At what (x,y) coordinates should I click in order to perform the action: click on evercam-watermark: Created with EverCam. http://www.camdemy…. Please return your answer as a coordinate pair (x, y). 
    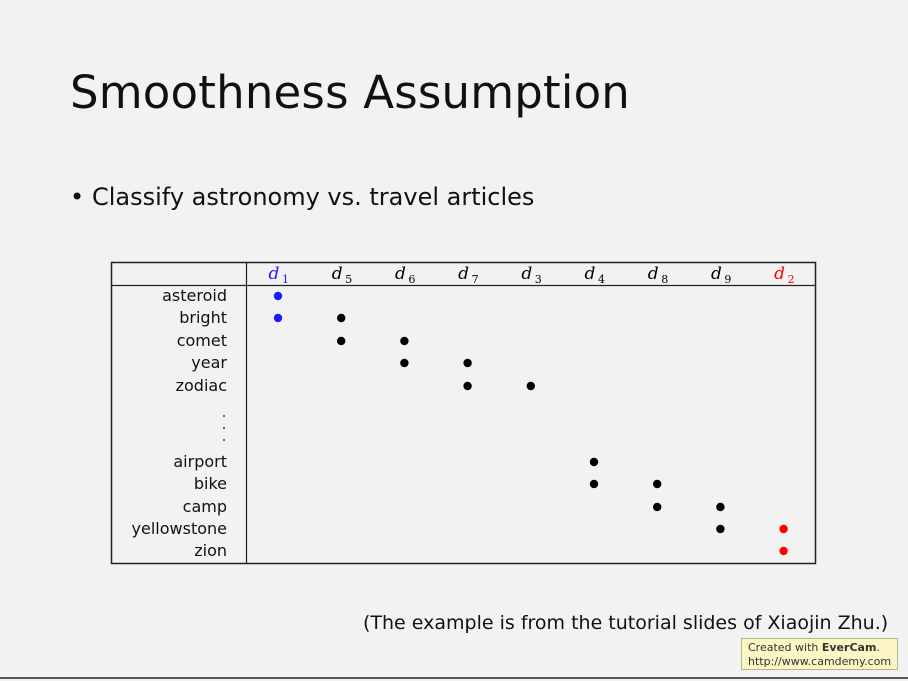
    Looking at the image, I should click on (819, 654).